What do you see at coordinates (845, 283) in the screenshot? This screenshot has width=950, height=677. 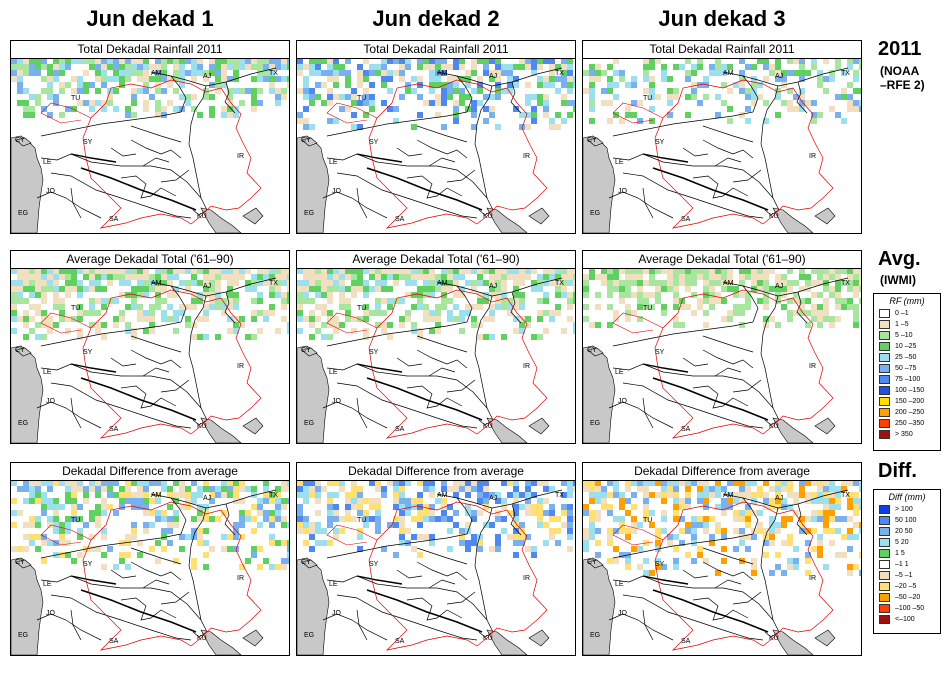 I see `svg-text: TX` at bounding box center [845, 283].